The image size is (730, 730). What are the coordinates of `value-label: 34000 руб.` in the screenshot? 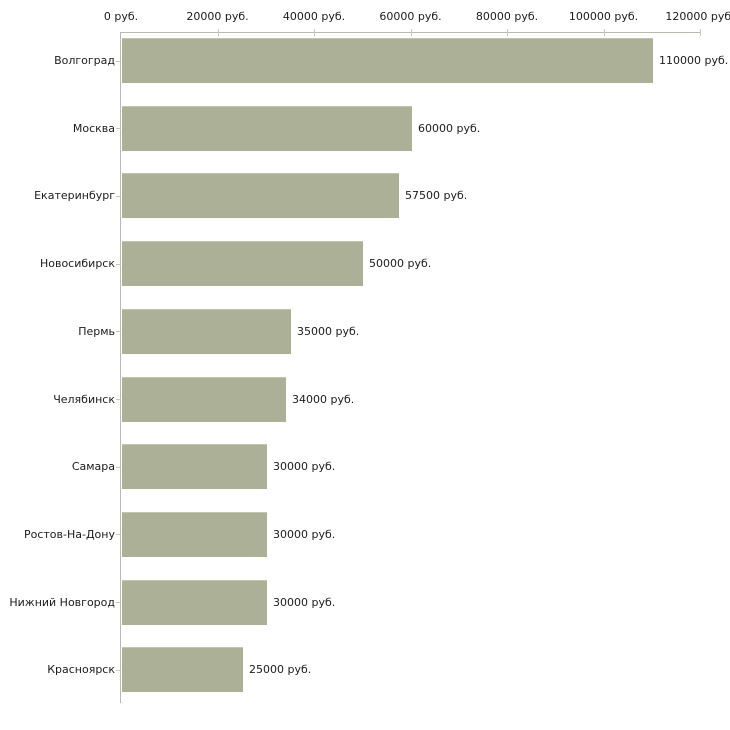 It's located at (323, 399).